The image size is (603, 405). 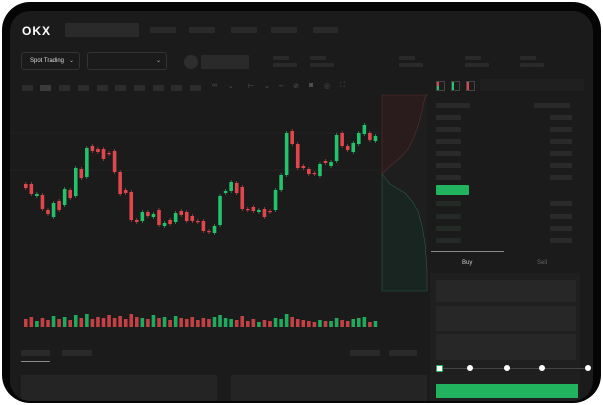 What do you see at coordinates (506, 347) in the screenshot?
I see `total-input` at bounding box center [506, 347].